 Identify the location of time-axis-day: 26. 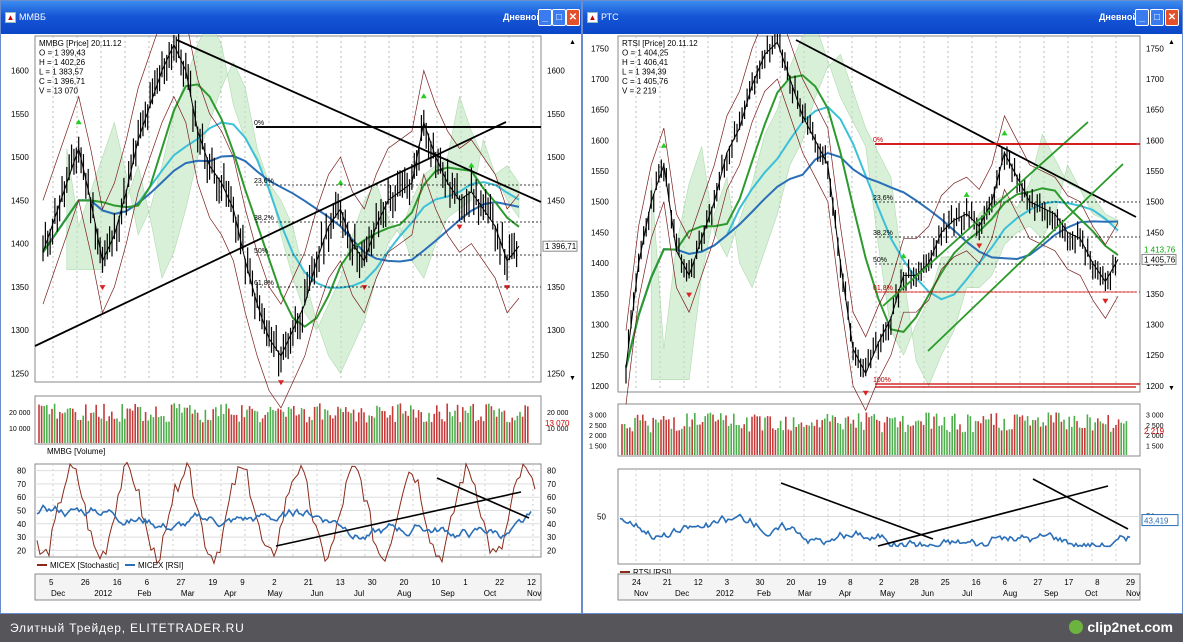
(85, 582).